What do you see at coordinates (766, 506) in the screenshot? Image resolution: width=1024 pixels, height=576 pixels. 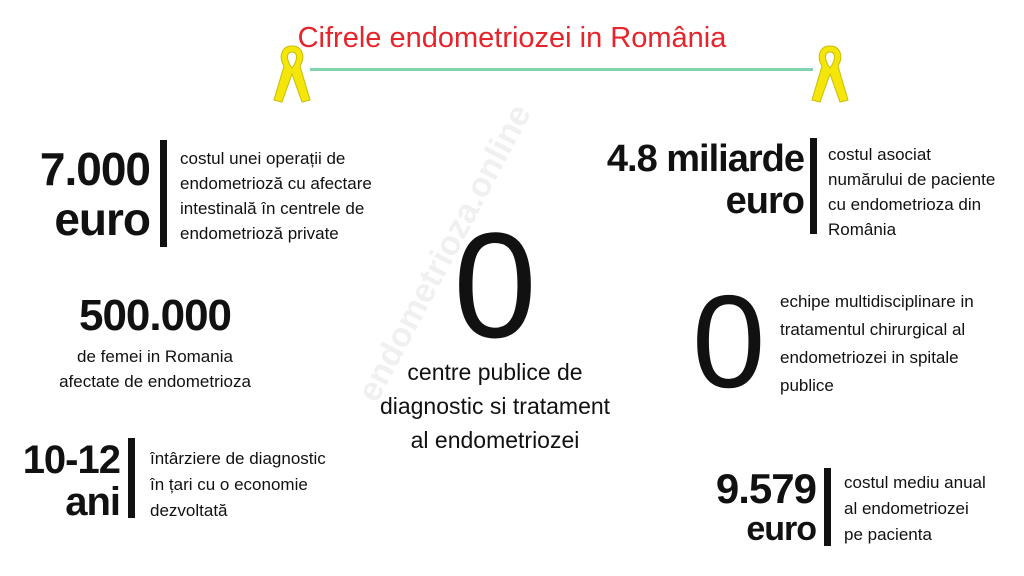 I see `annual-cost-value: 9.579 euro` at bounding box center [766, 506].